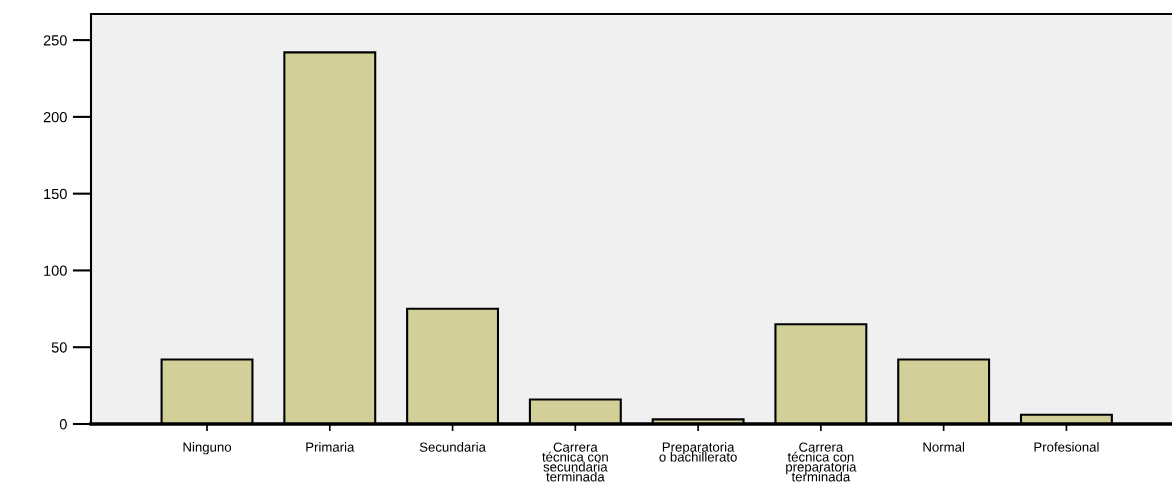 This screenshot has height=492, width=1172. What do you see at coordinates (1066, 447) in the screenshot?
I see `x-tick-label: Profesional` at bounding box center [1066, 447].